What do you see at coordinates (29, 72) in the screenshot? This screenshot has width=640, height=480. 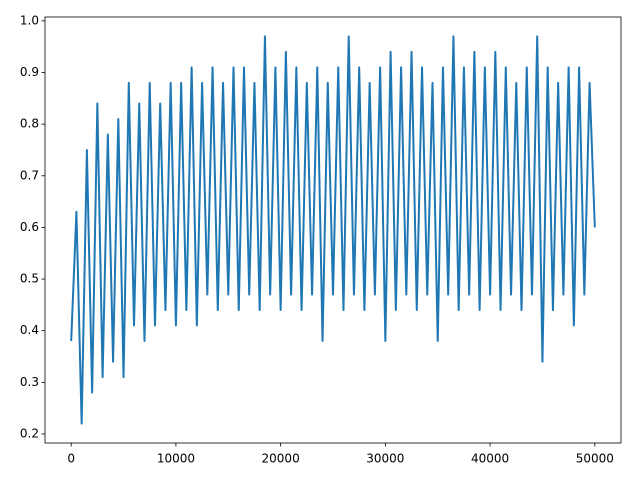 I see `y-tick-label: 0.9` at bounding box center [29, 72].